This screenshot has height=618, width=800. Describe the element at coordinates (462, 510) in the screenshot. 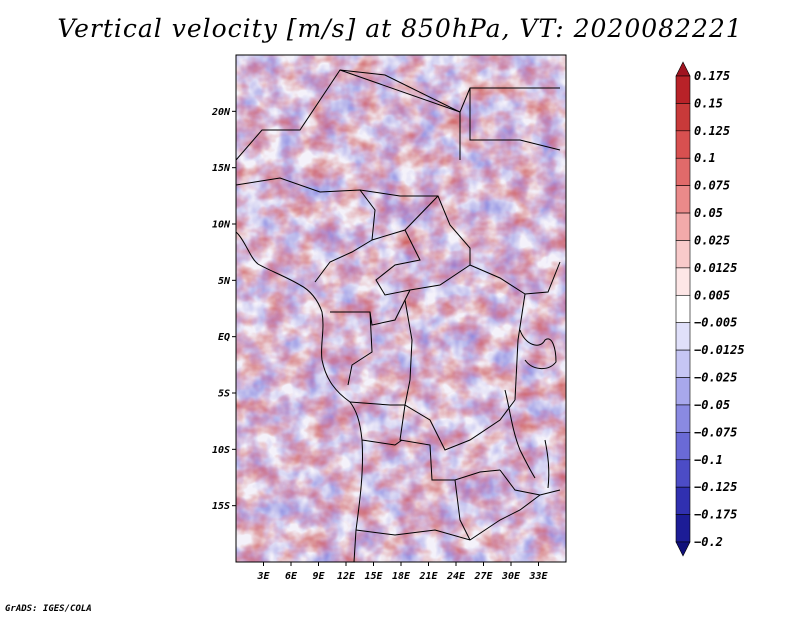

I see `border-n` at that location.